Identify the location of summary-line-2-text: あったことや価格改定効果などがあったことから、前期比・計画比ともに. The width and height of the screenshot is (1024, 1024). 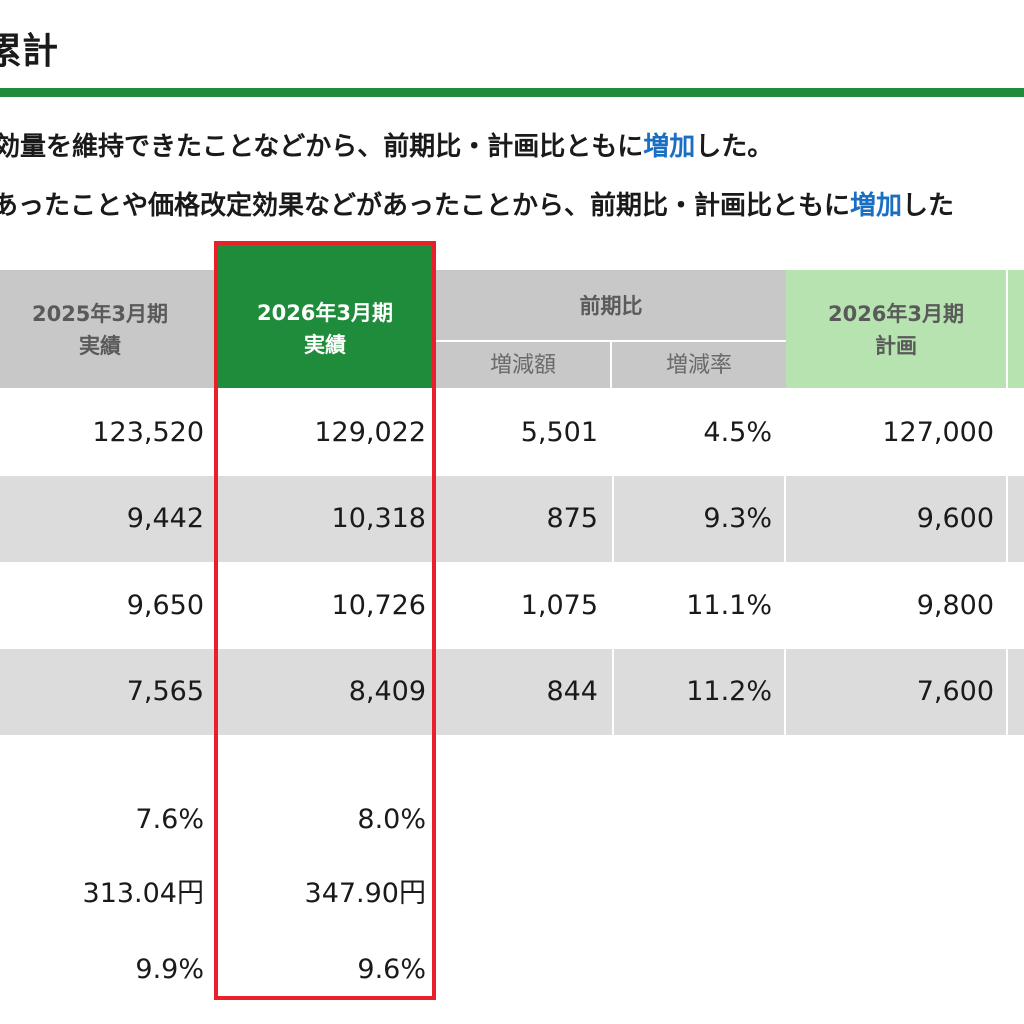
(425, 206).